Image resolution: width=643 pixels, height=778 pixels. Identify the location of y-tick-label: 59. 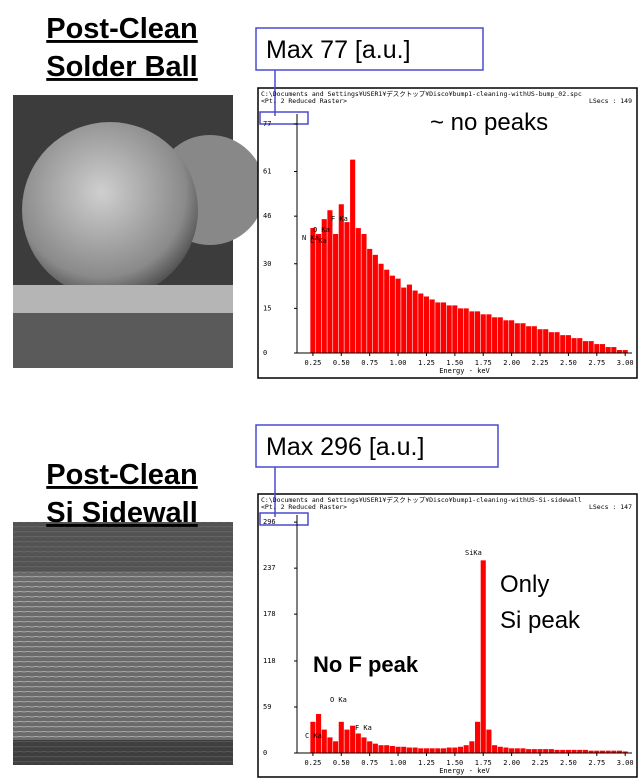
(267, 707).